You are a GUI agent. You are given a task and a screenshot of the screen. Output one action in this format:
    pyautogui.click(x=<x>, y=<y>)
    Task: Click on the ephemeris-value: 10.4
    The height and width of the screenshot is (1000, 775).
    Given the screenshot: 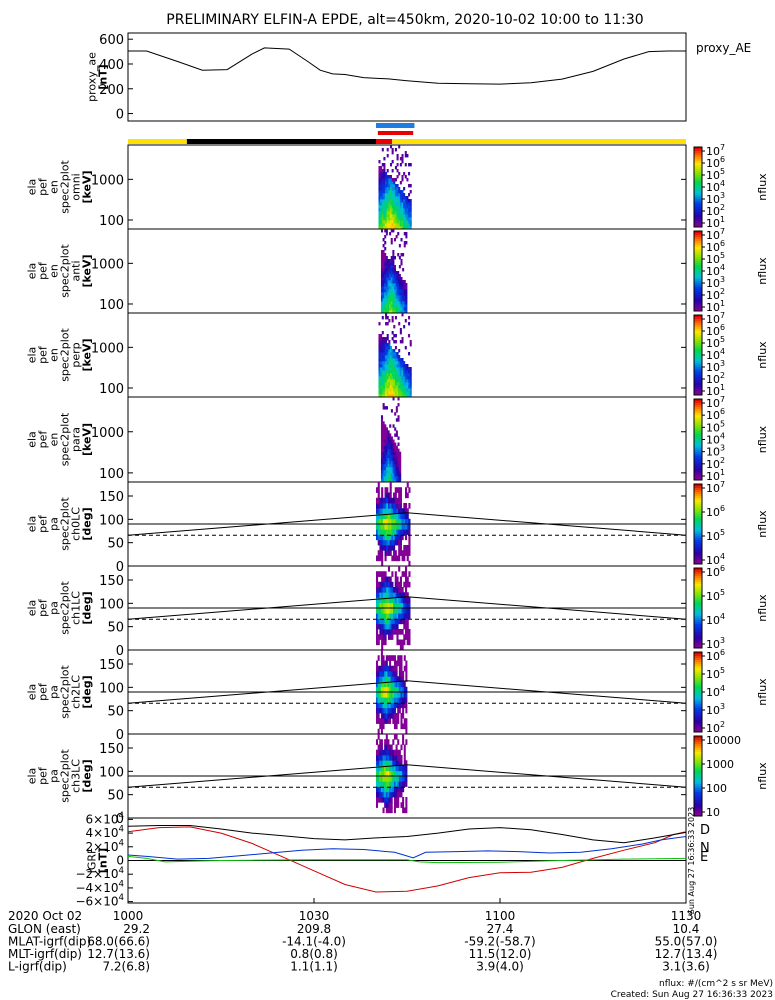 What is the action you would take?
    pyautogui.click(x=686, y=929)
    